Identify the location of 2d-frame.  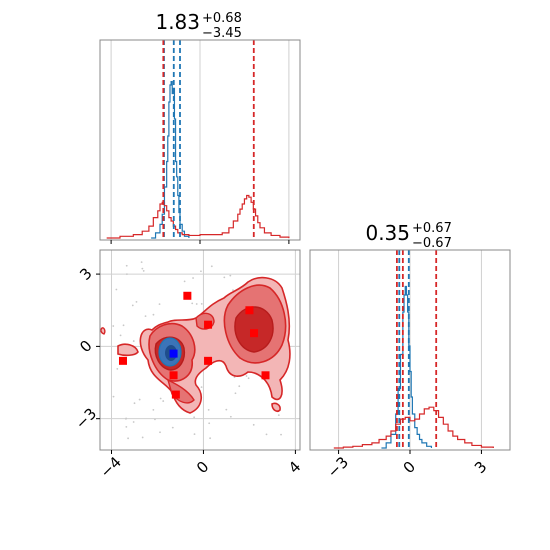
(200, 350).